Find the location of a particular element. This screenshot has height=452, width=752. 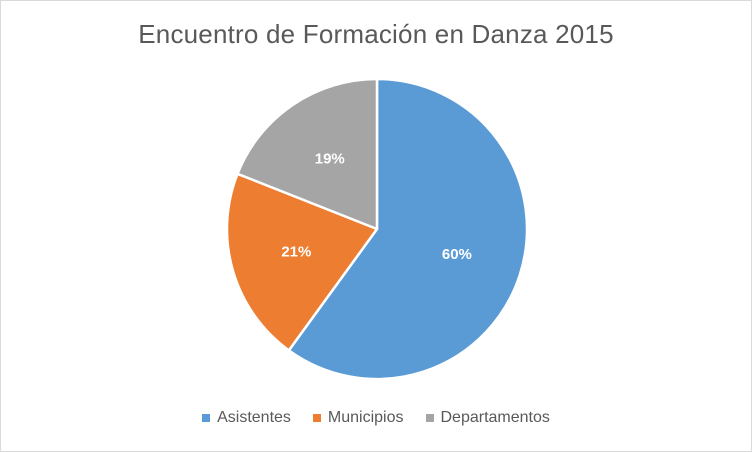

legend-item-municipios: Municipios is located at coordinates (358, 418).